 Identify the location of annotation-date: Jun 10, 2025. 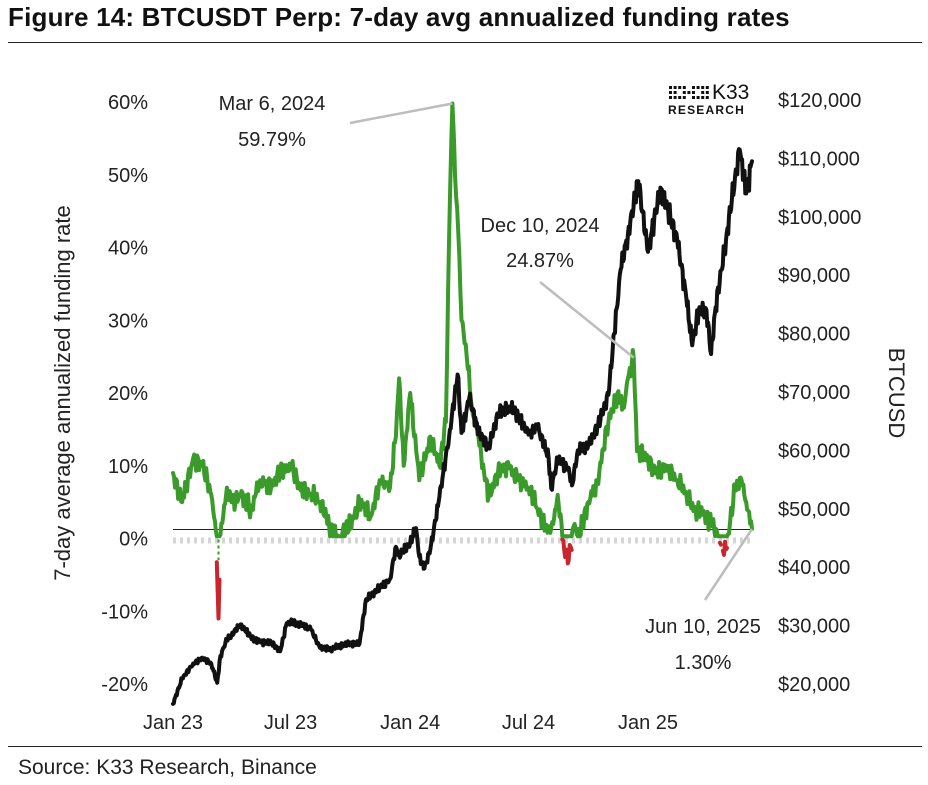
(703, 627).